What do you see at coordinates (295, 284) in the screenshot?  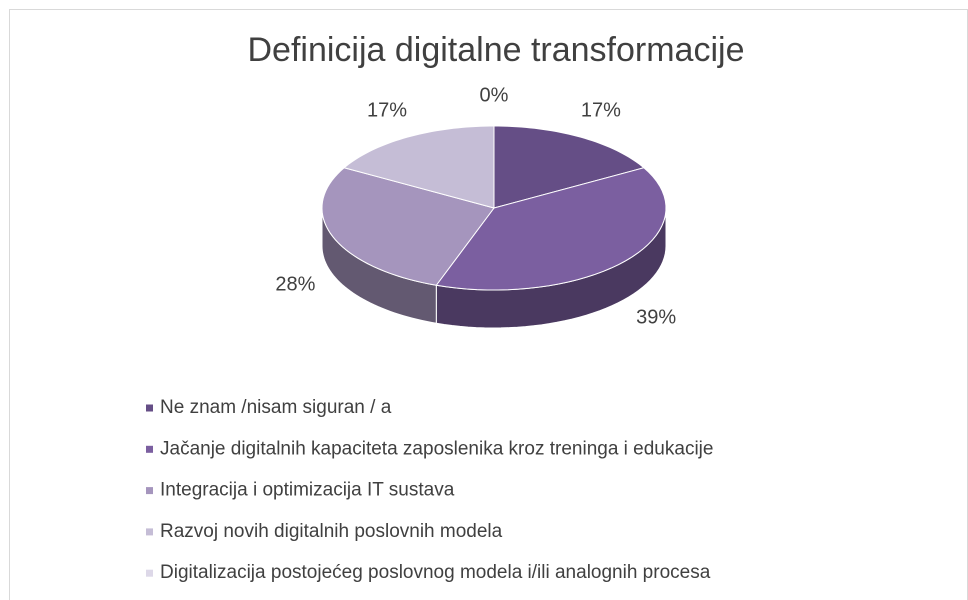 I see `data-label: 28%` at bounding box center [295, 284].